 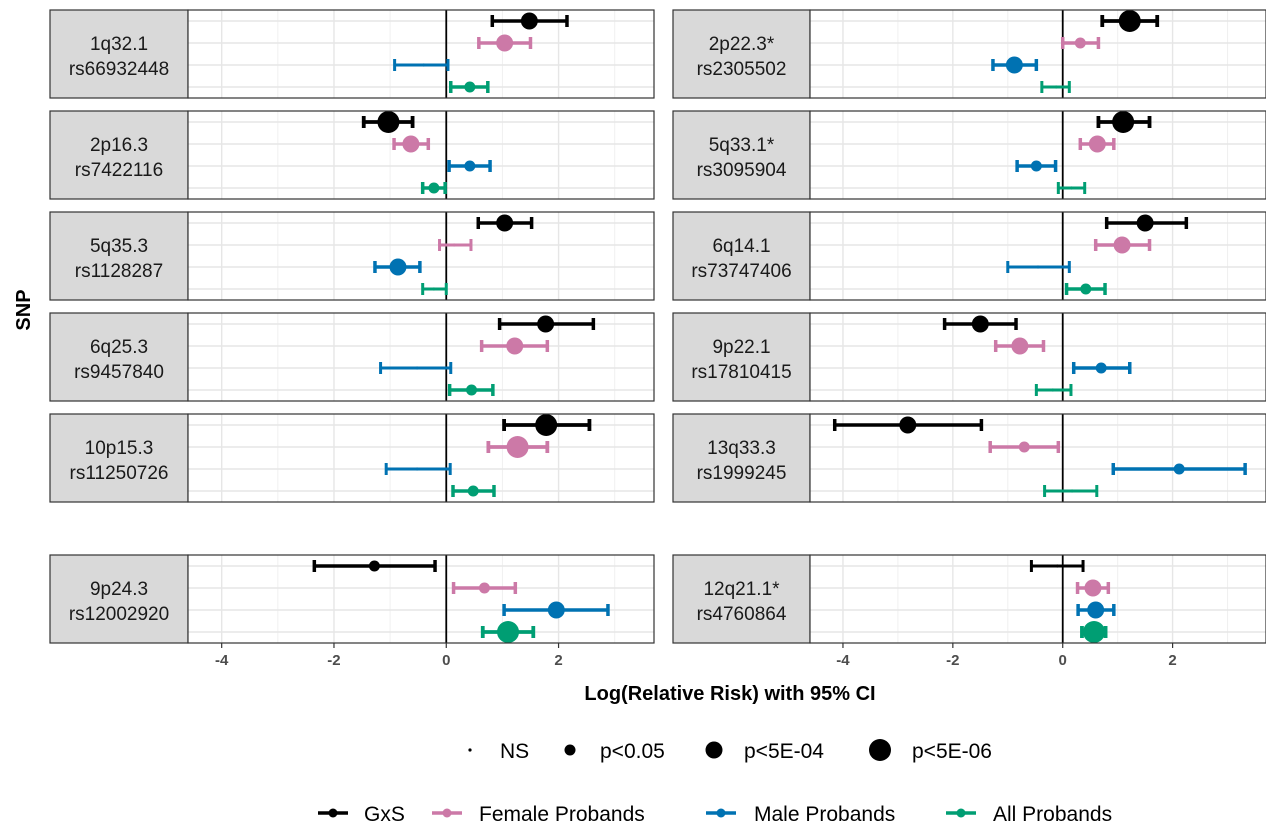 I want to click on panel-snp-label: rs66932448, so click(x=119, y=69).